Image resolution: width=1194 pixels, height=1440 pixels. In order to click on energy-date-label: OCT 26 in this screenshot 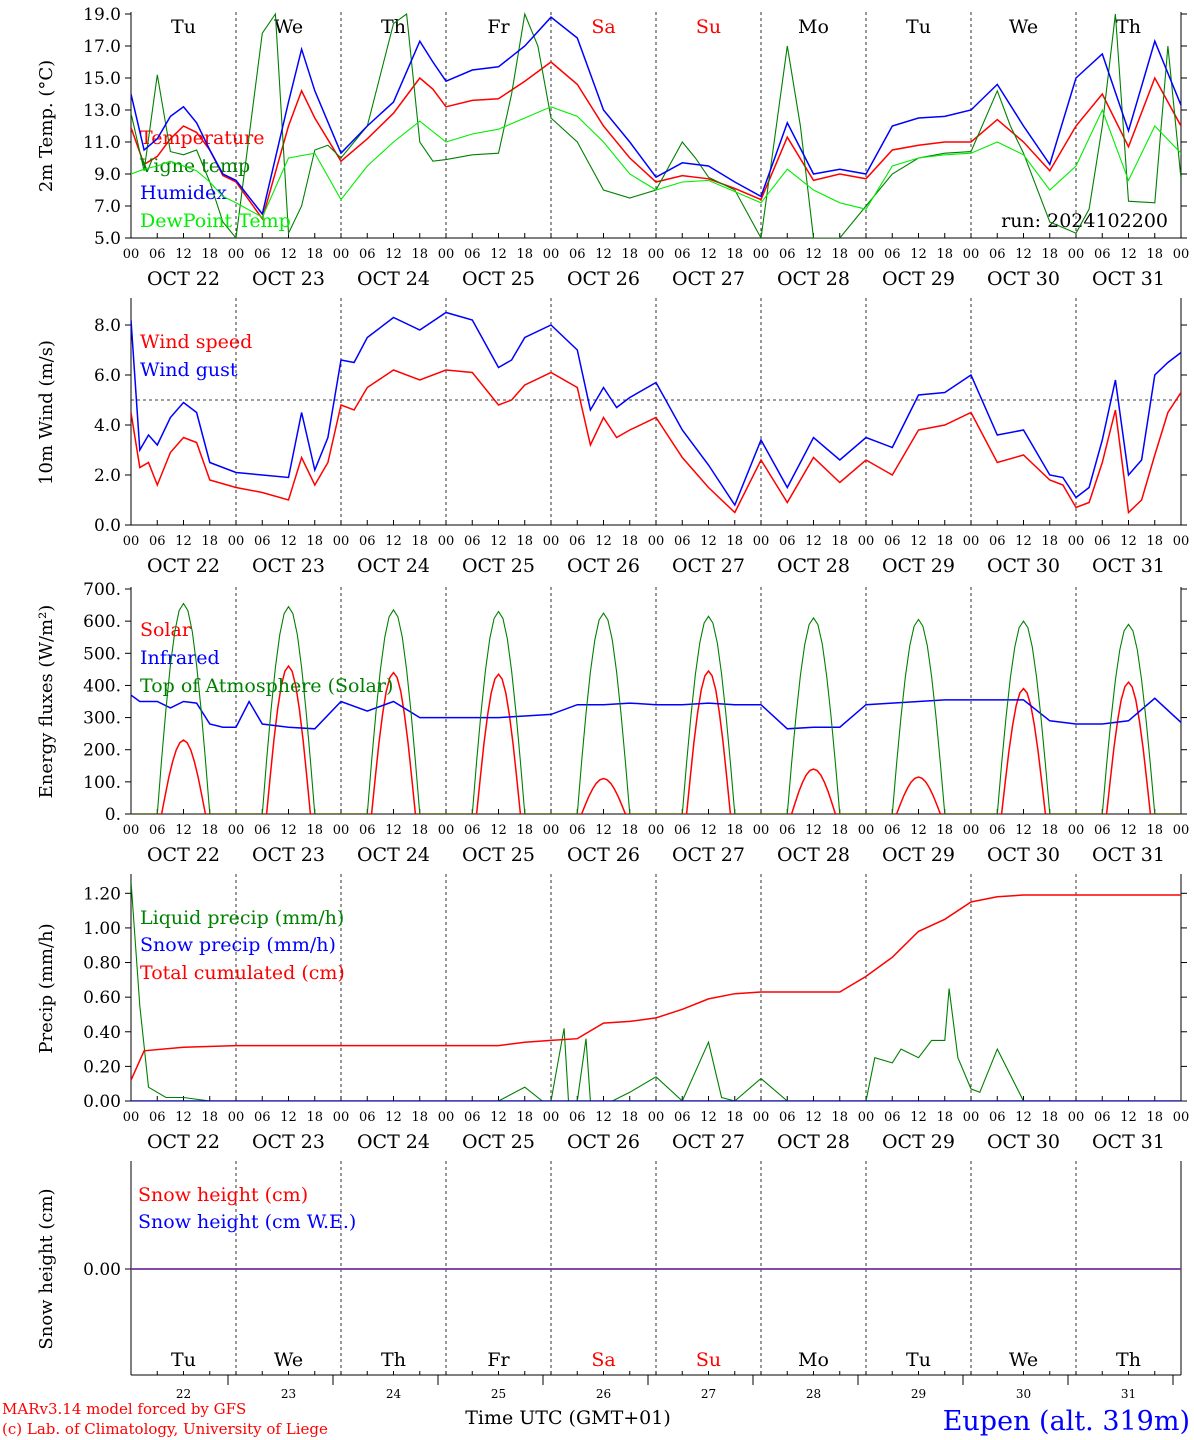, I will do `click(603, 855)`.